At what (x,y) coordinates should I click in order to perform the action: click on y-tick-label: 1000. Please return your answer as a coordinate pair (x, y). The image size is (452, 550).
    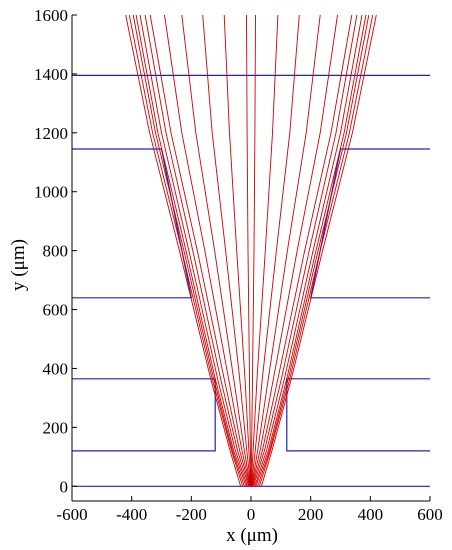
    Looking at the image, I should click on (51, 192).